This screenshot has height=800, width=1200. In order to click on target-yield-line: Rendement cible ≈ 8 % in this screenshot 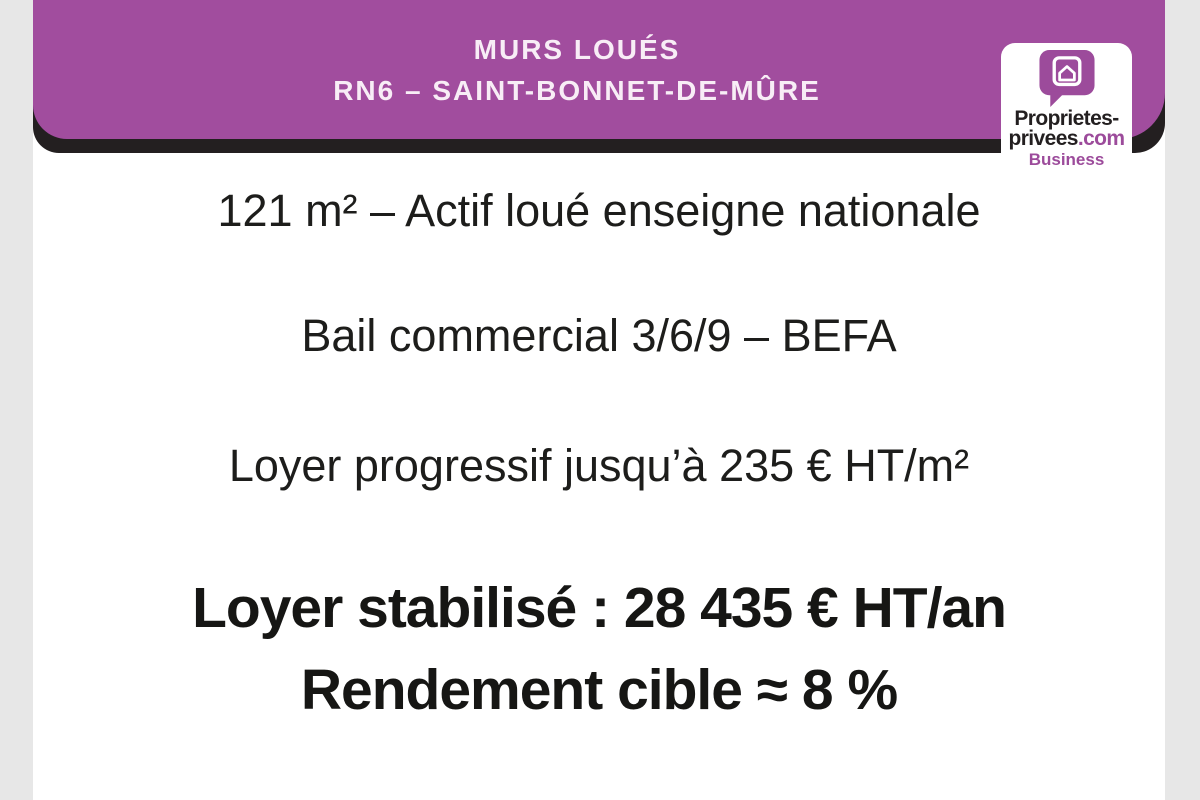, I will do `click(599, 690)`.